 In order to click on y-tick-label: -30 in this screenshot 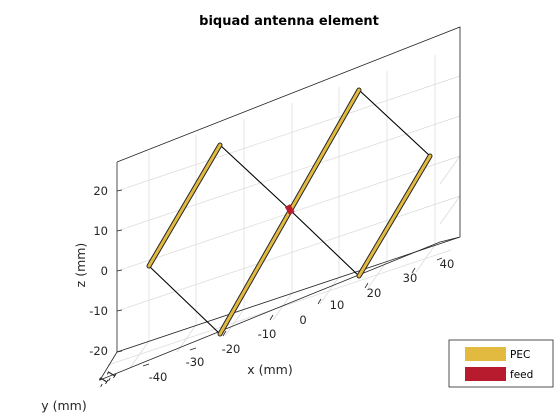, I will do `click(195, 362)`.